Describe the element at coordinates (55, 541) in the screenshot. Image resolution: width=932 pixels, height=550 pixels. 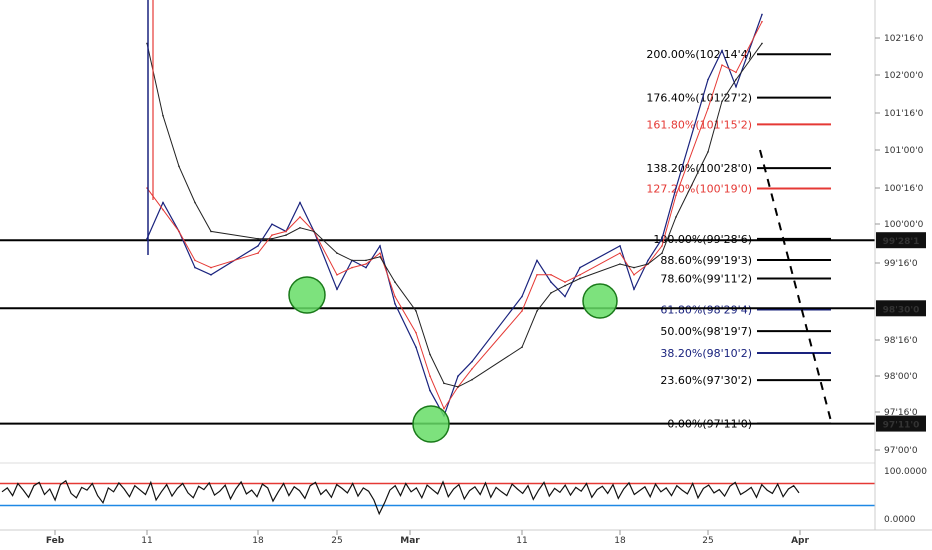
I see `time-tick-label: Feb` at that location.